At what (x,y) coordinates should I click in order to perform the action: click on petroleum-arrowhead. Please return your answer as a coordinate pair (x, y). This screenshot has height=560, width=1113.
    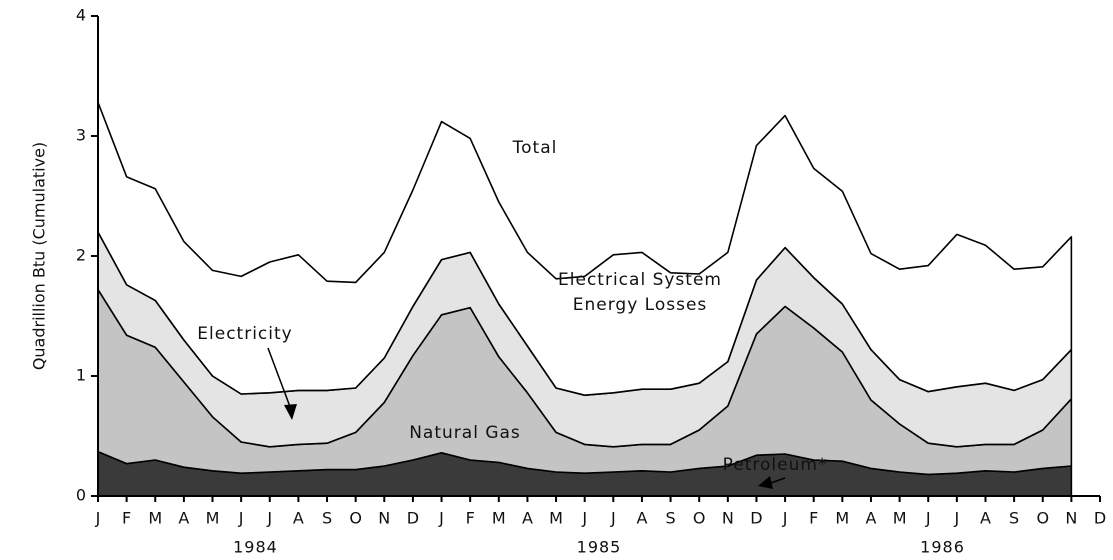
    Looking at the image, I should click on (765, 482).